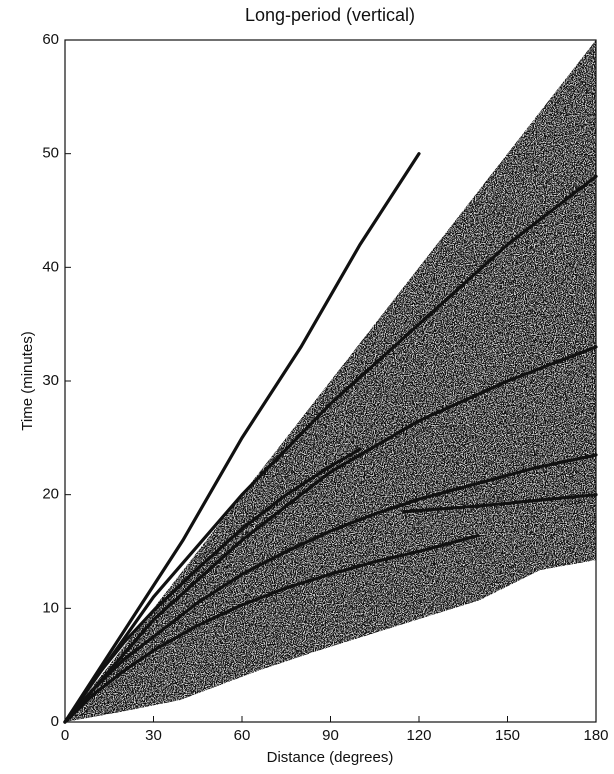 This screenshot has height=774, width=614. Describe the element at coordinates (50, 494) in the screenshot. I see `y-tick-label: 20` at that location.